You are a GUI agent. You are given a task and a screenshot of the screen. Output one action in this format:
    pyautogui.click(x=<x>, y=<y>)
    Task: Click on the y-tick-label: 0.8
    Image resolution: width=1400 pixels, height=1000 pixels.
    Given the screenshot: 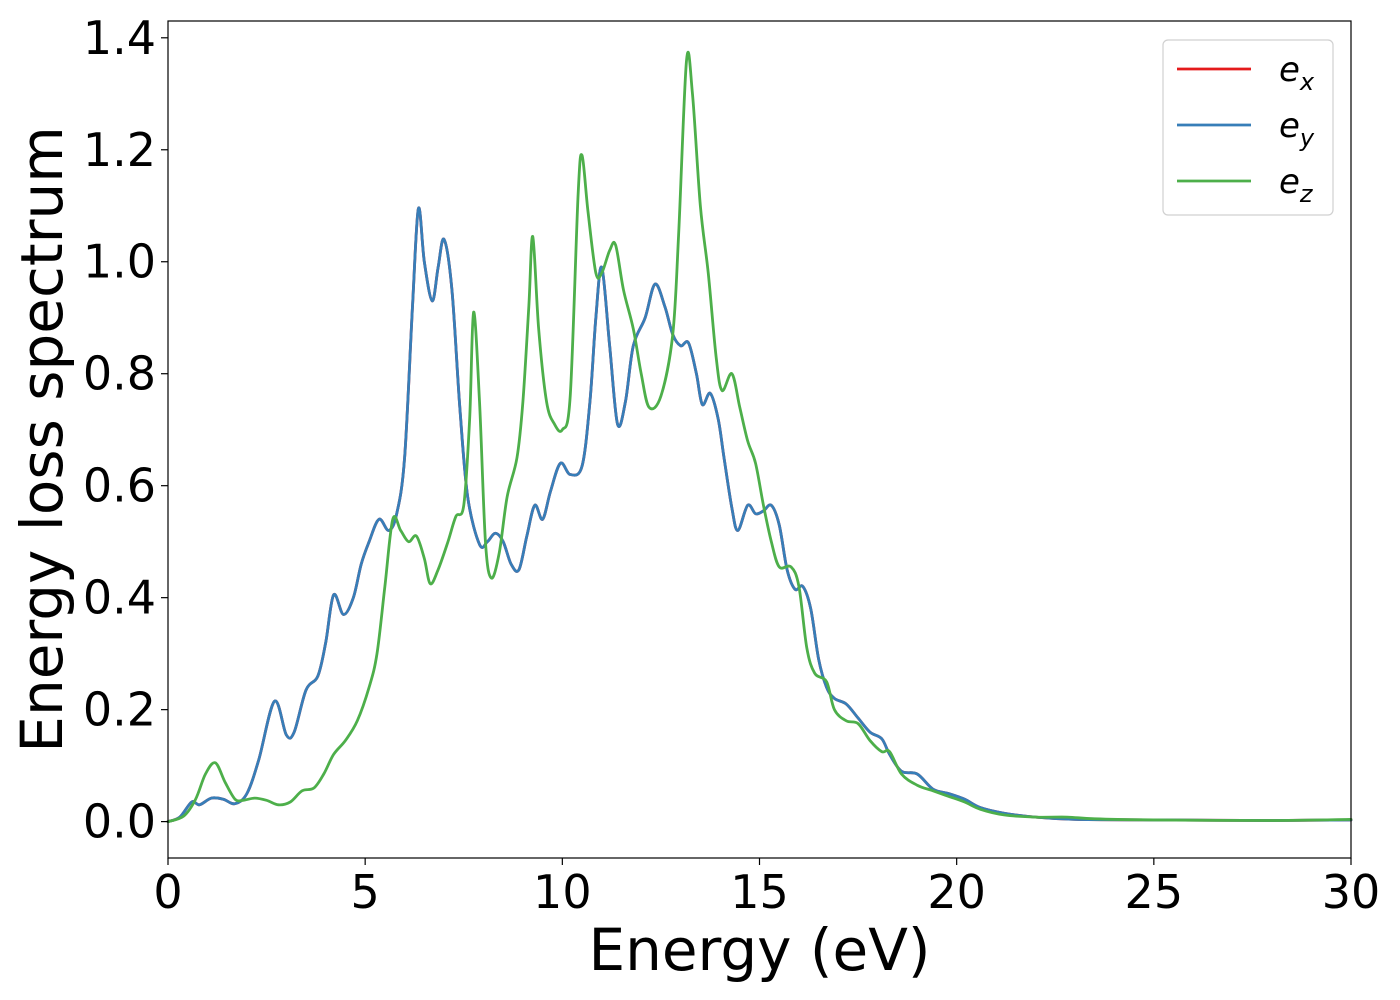 What is the action you would take?
    pyautogui.click(x=119, y=374)
    